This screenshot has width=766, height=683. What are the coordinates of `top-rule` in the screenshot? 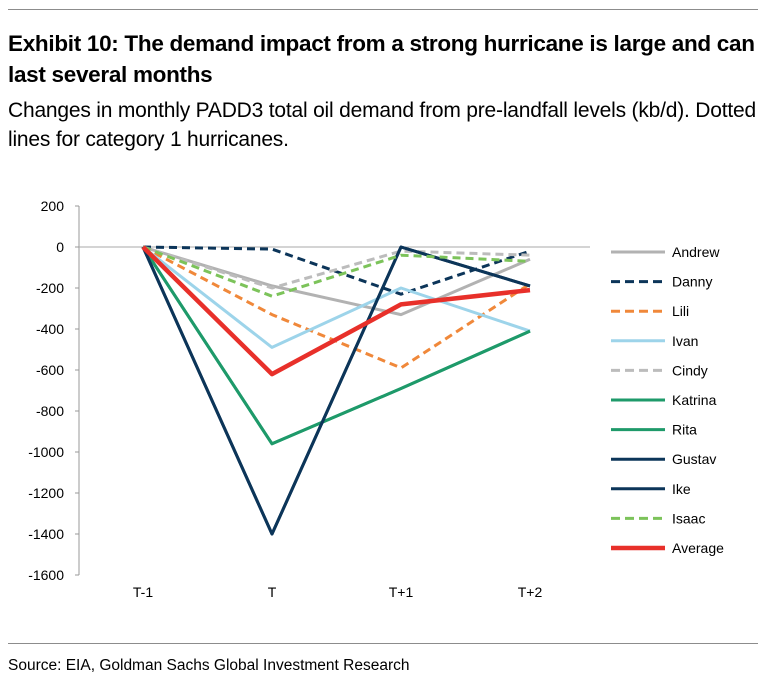 It's located at (383, 9).